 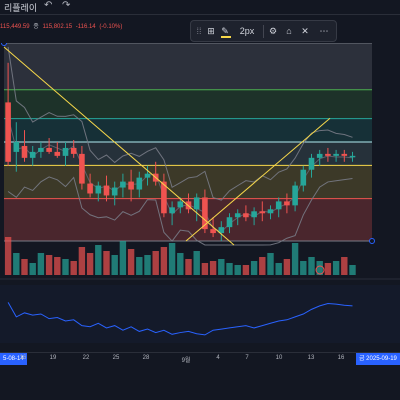 What do you see at coordinates (378, 359) in the screenshot?
I see `end-date-label: 금 2025-09-19` at bounding box center [378, 359].